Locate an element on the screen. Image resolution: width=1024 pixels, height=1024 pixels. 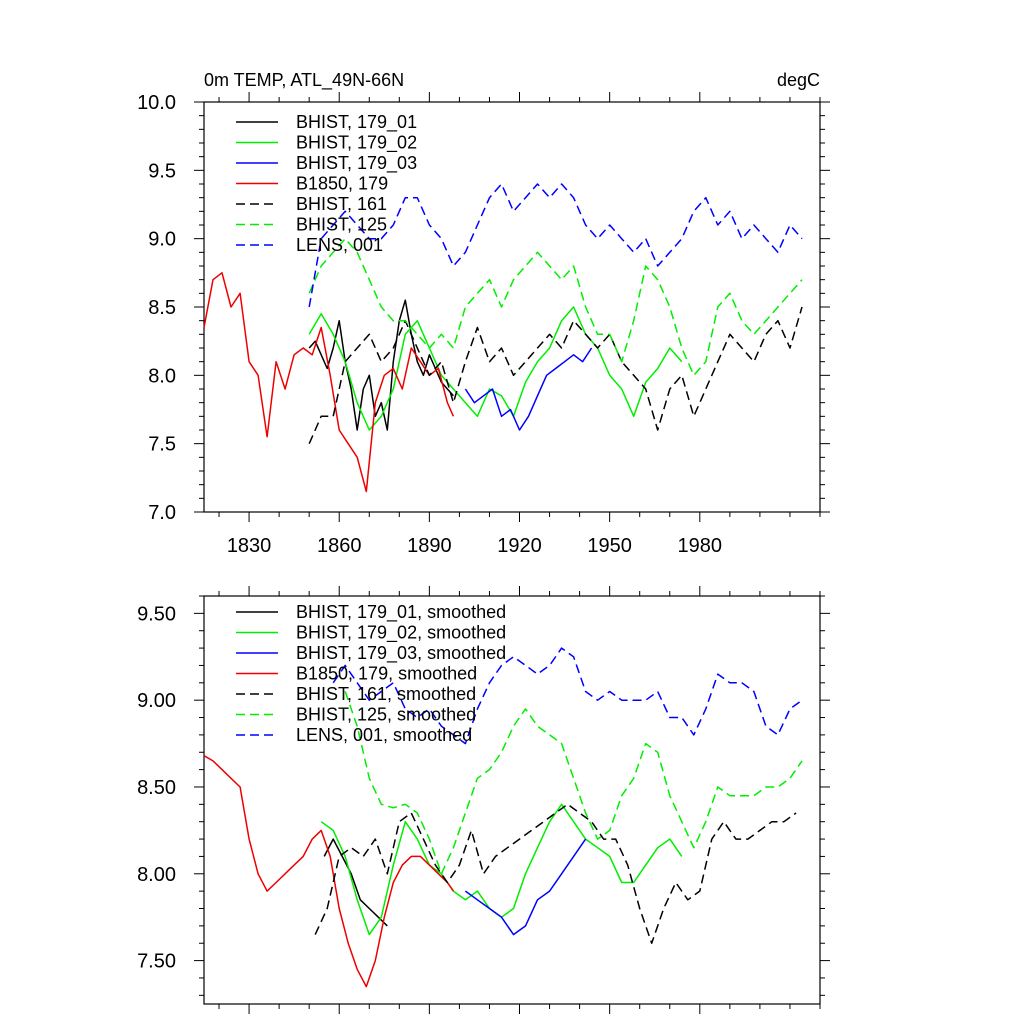
y-tick-label: 9.00 is located at coordinates (156, 701).